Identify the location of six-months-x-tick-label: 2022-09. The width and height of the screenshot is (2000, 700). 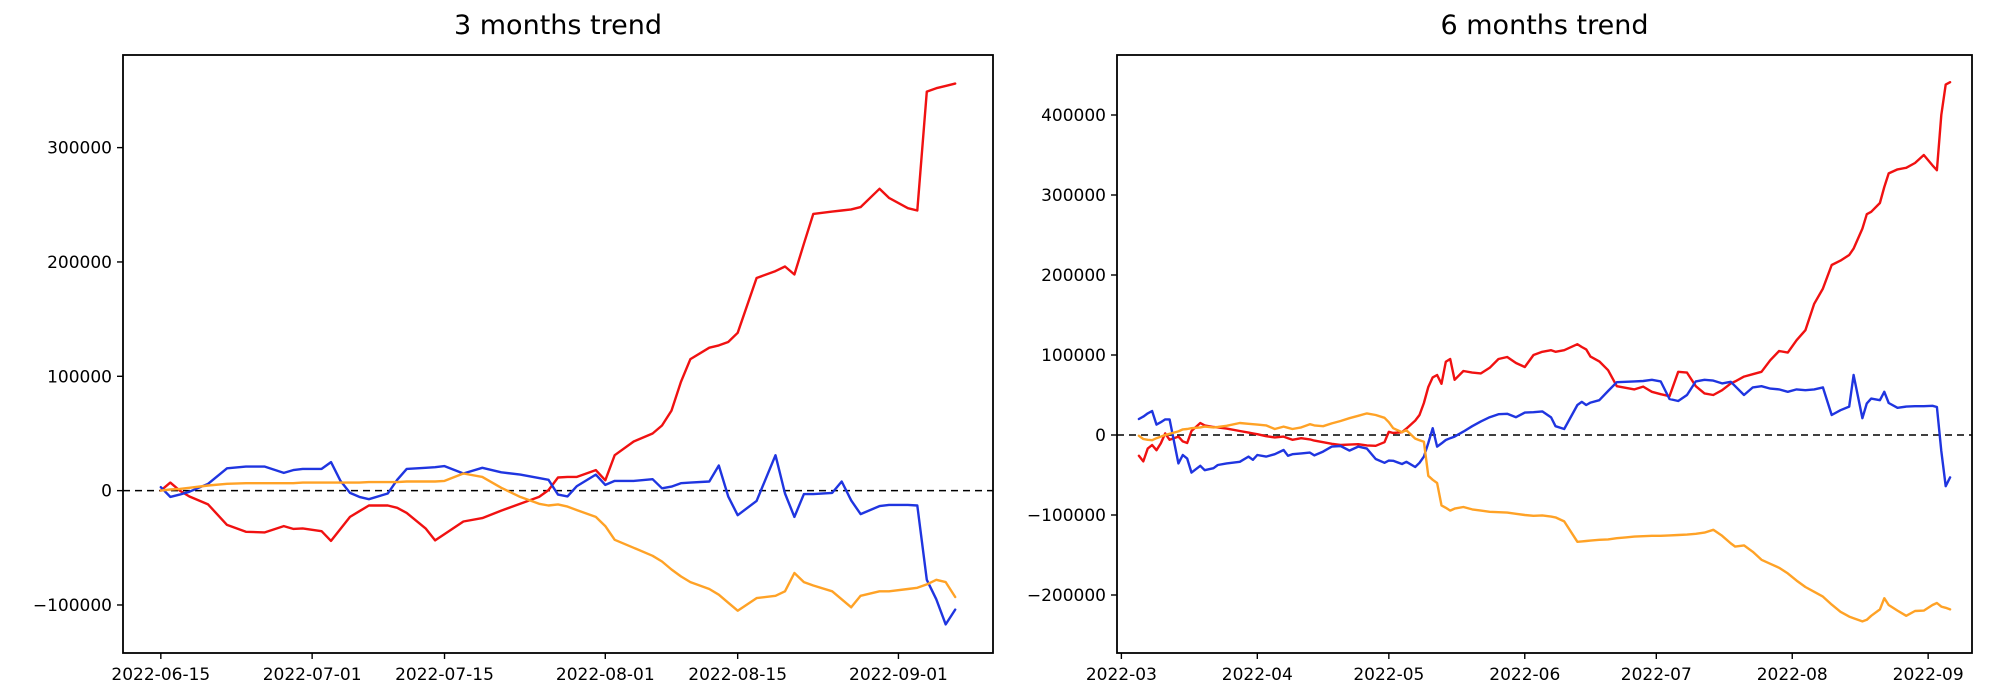
(1928, 675).